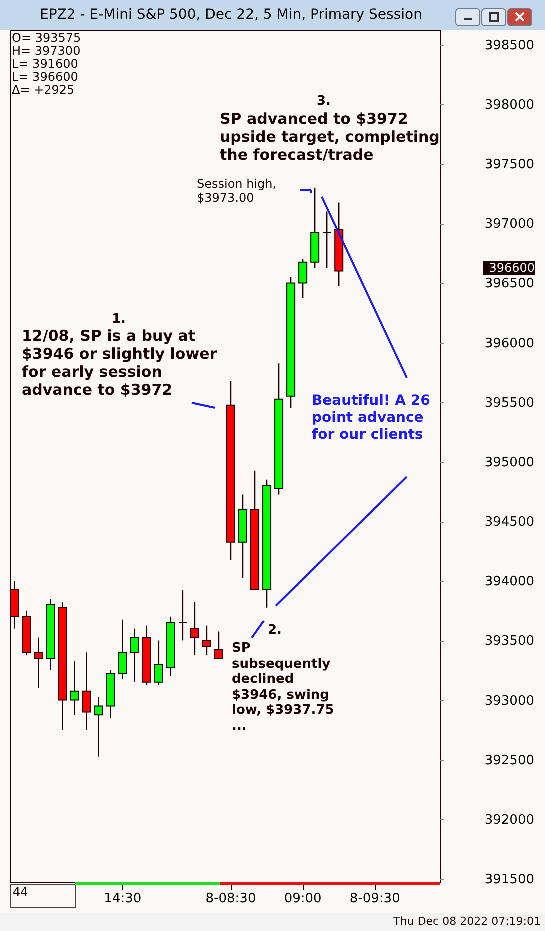 The image size is (545, 931). What do you see at coordinates (46, 51) in the screenshot?
I see `annotation: H= 397300` at bounding box center [46, 51].